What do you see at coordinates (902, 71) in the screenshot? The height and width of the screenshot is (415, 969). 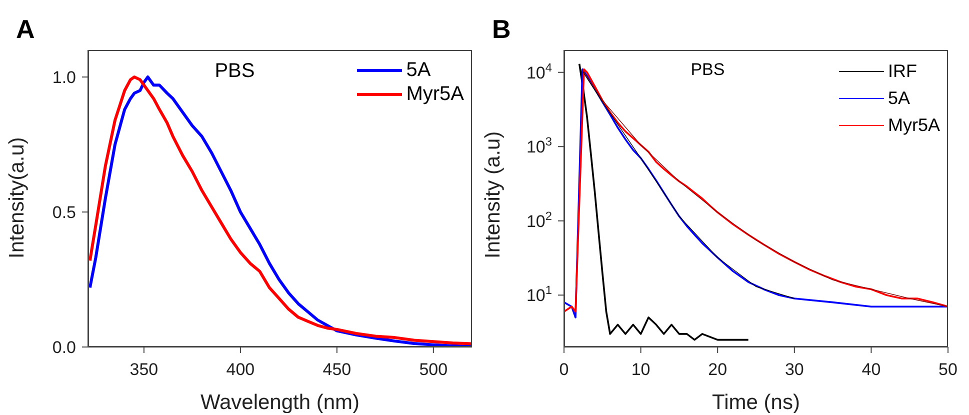 I see `legend-label: IRF` at bounding box center [902, 71].